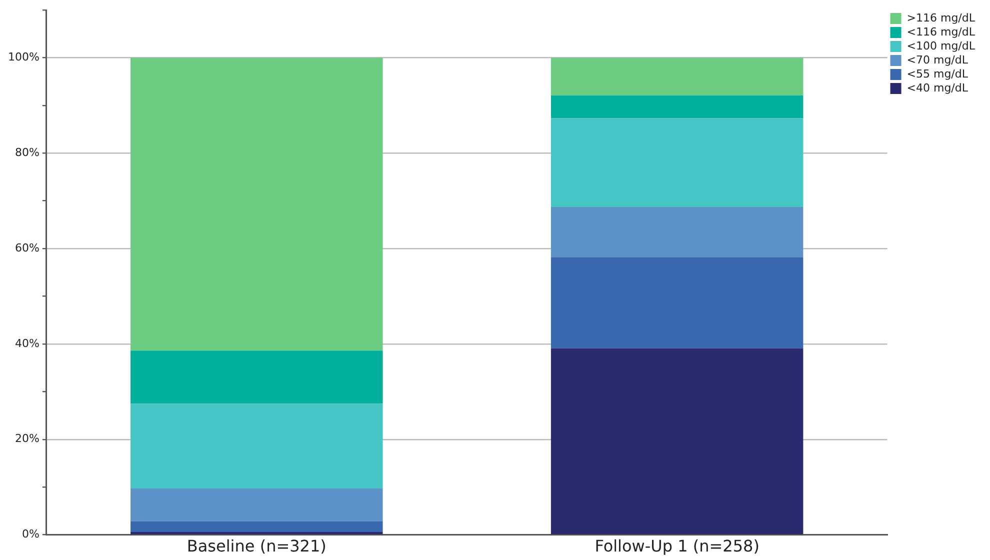  I want to click on x-tick-label: Follow-Up 1 (n=258), so click(677, 546).